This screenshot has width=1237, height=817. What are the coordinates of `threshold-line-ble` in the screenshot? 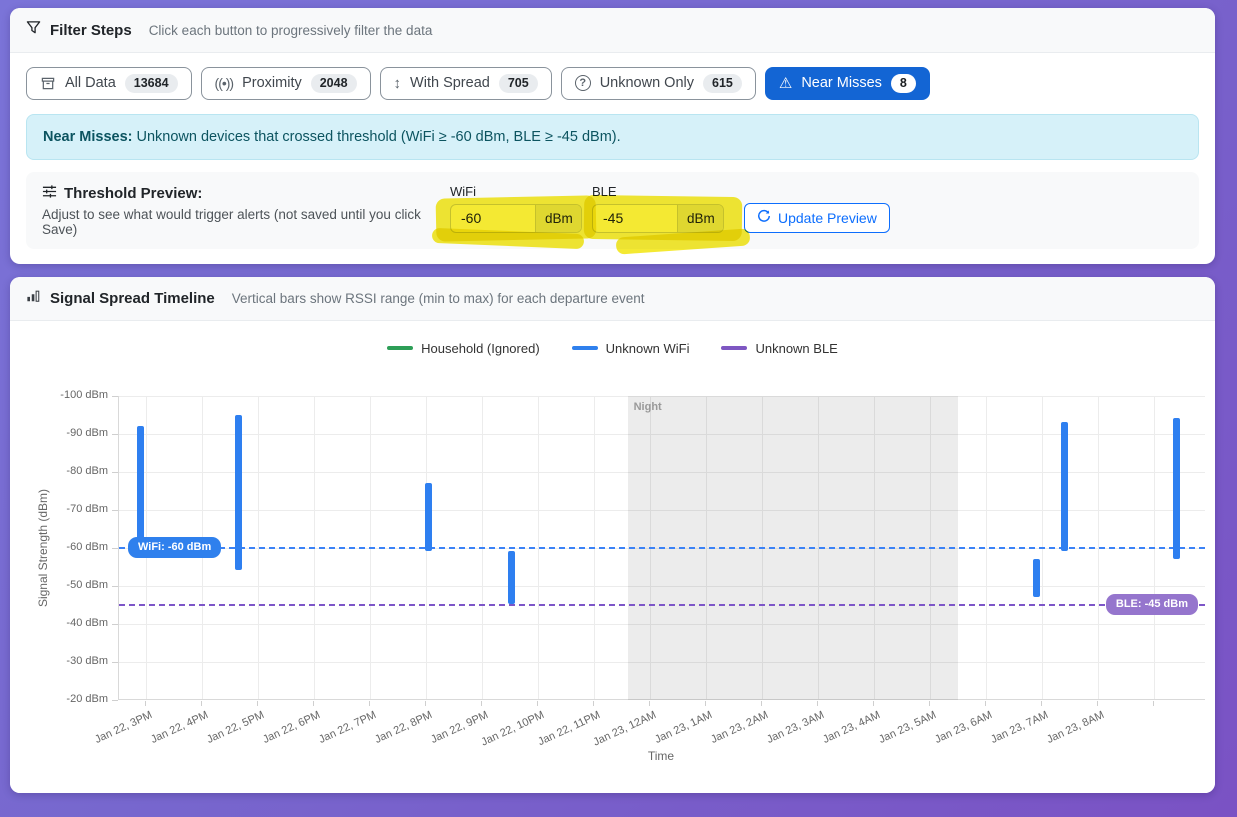 It's located at (662, 604).